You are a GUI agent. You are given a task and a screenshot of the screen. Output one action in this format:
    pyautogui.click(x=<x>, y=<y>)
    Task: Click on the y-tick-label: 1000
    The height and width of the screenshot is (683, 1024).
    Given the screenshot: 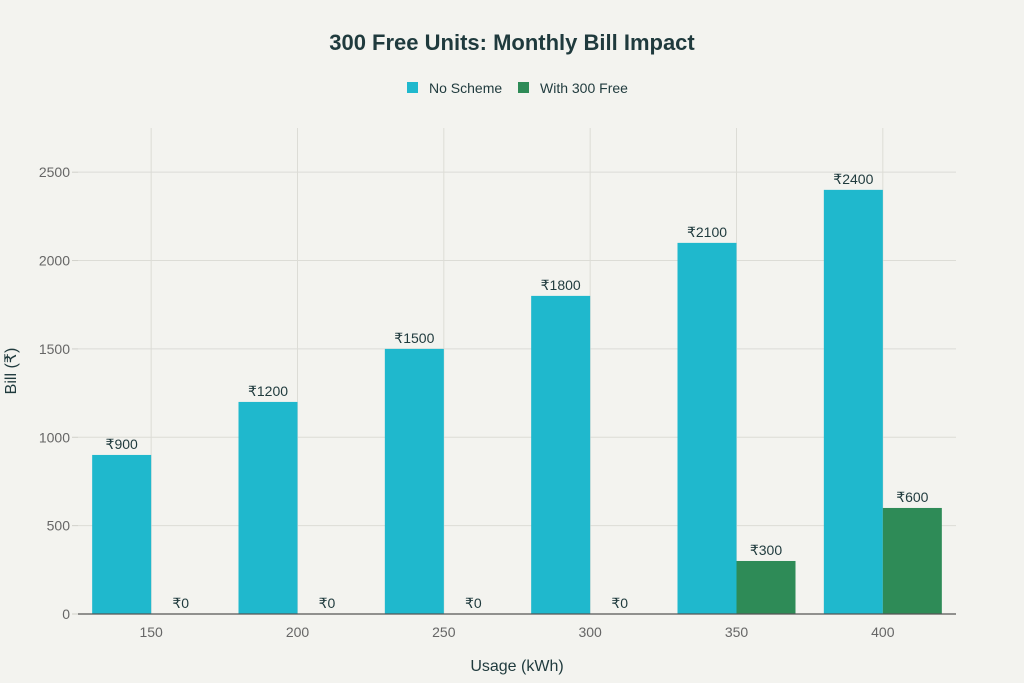 What is the action you would take?
    pyautogui.click(x=54, y=437)
    